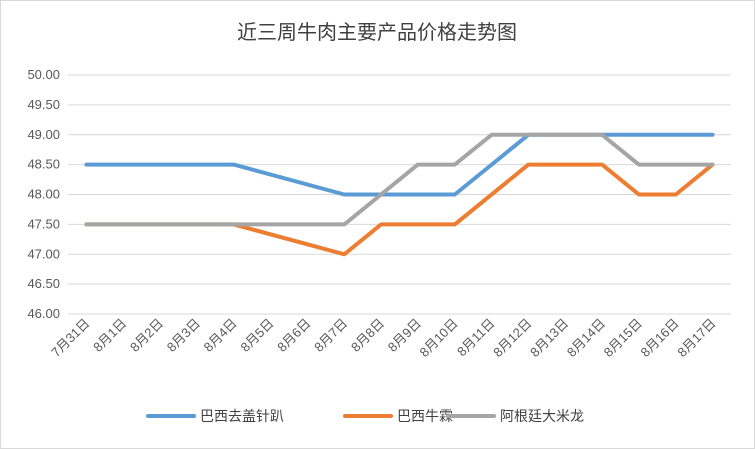 The width and height of the screenshot is (755, 449). What do you see at coordinates (109, 335) in the screenshot?
I see `x-tick-label: 8月1日` at bounding box center [109, 335].